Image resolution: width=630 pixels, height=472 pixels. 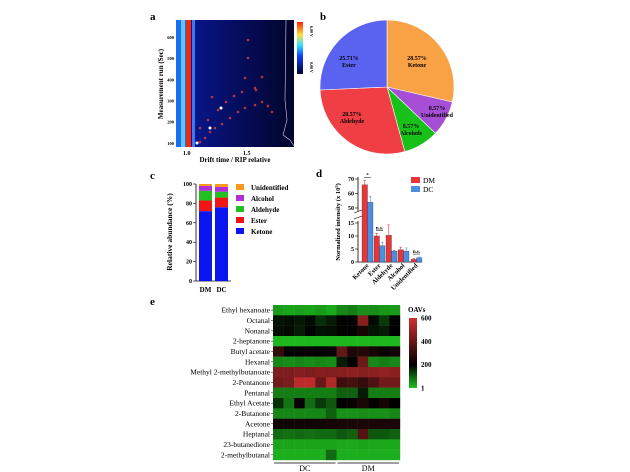 I want to click on row-label: 2-heptanone, so click(x=252, y=341).